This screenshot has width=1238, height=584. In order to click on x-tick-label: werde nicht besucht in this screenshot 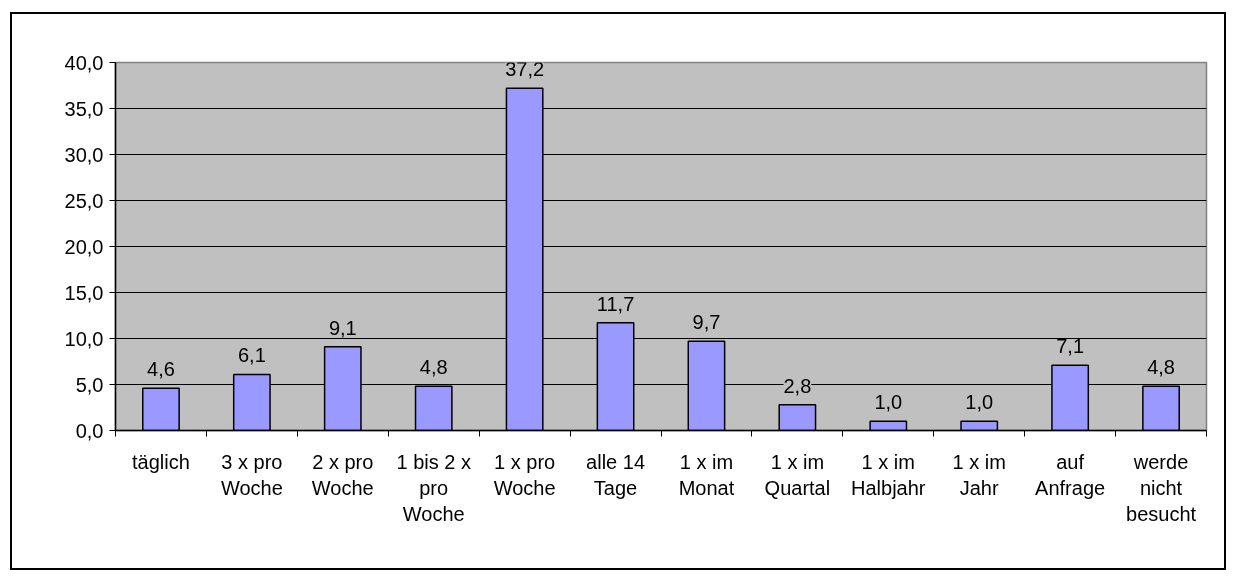, I will do `click(1161, 488)`.